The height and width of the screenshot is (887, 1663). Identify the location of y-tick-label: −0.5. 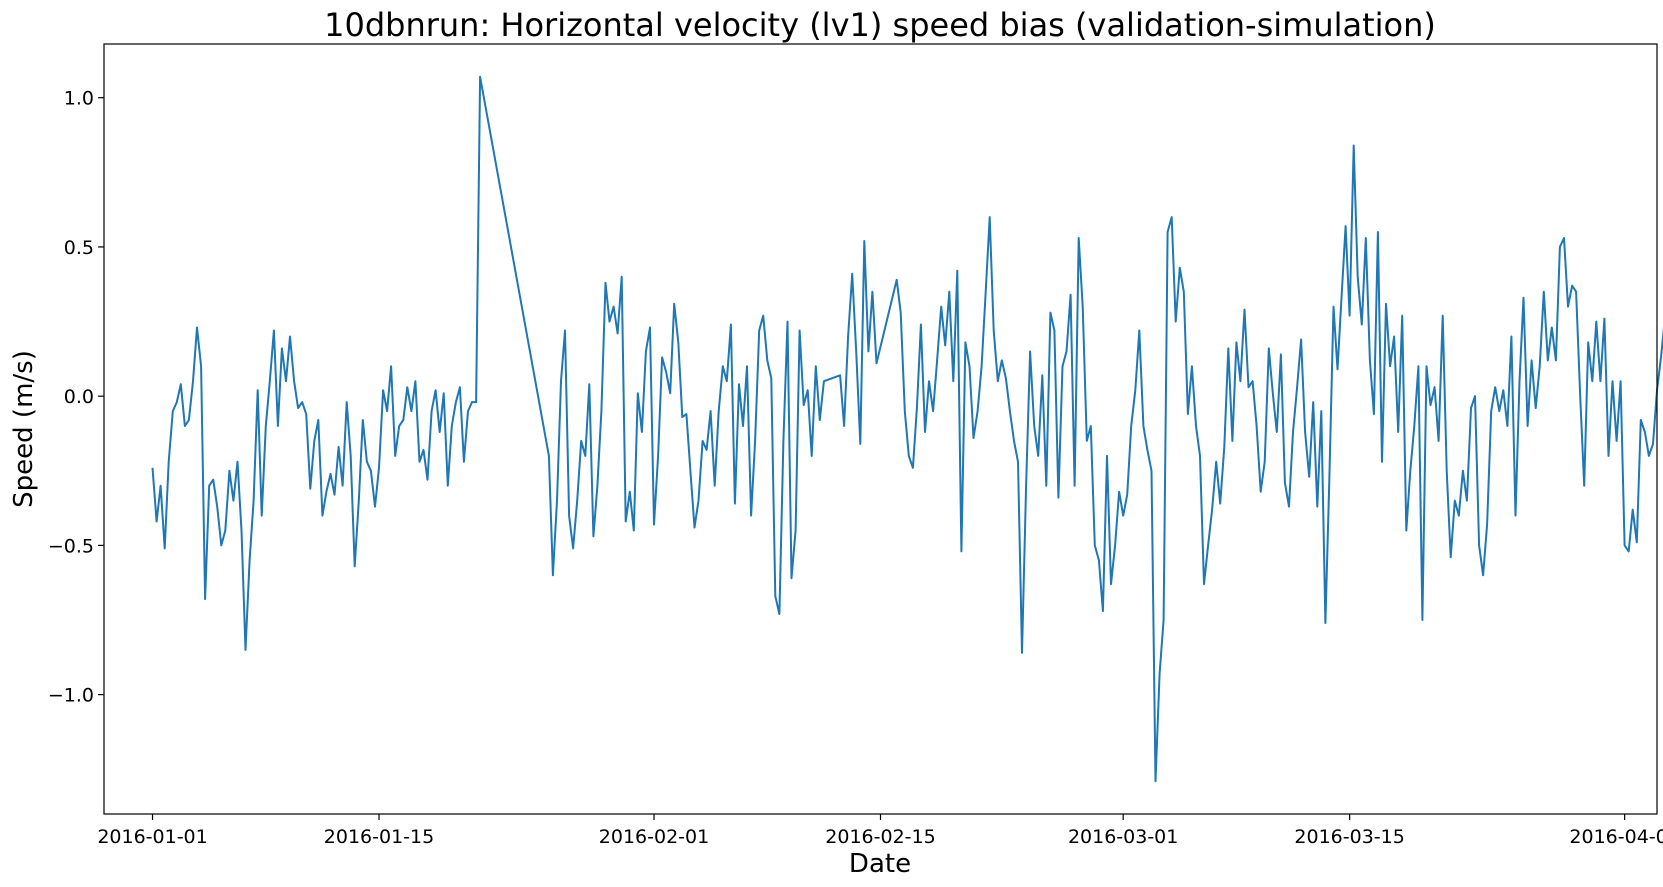
(71, 546).